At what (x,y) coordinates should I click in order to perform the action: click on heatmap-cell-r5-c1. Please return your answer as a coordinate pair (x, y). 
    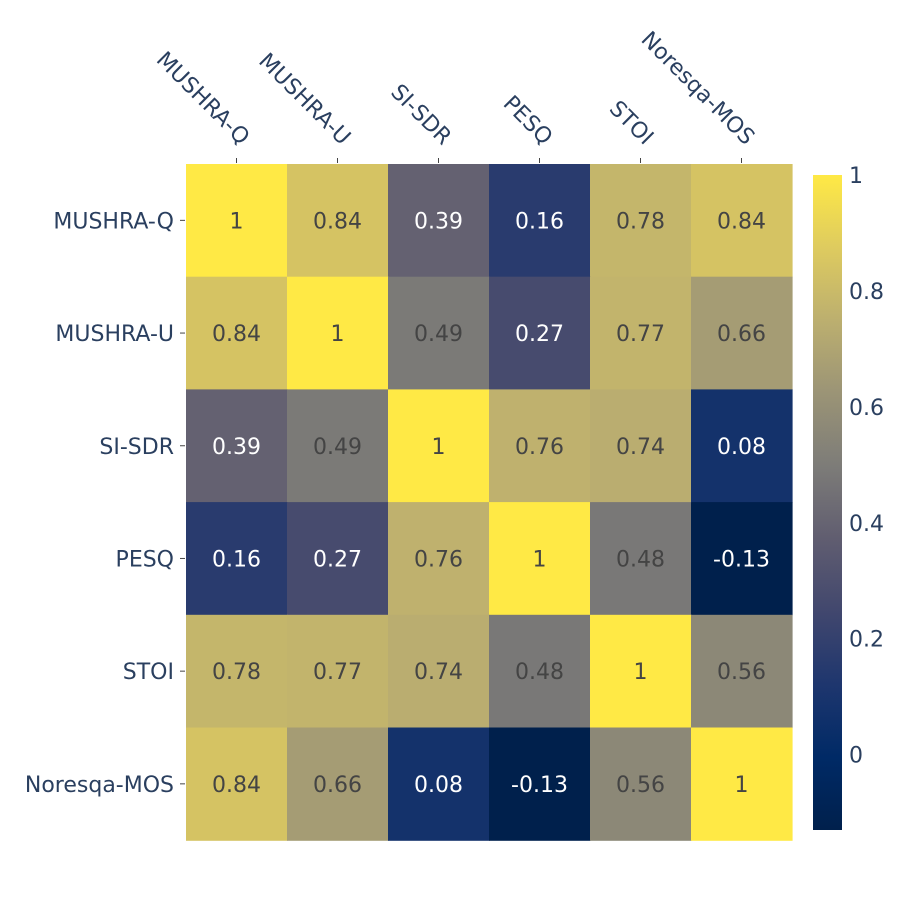
    Looking at the image, I should click on (338, 784).